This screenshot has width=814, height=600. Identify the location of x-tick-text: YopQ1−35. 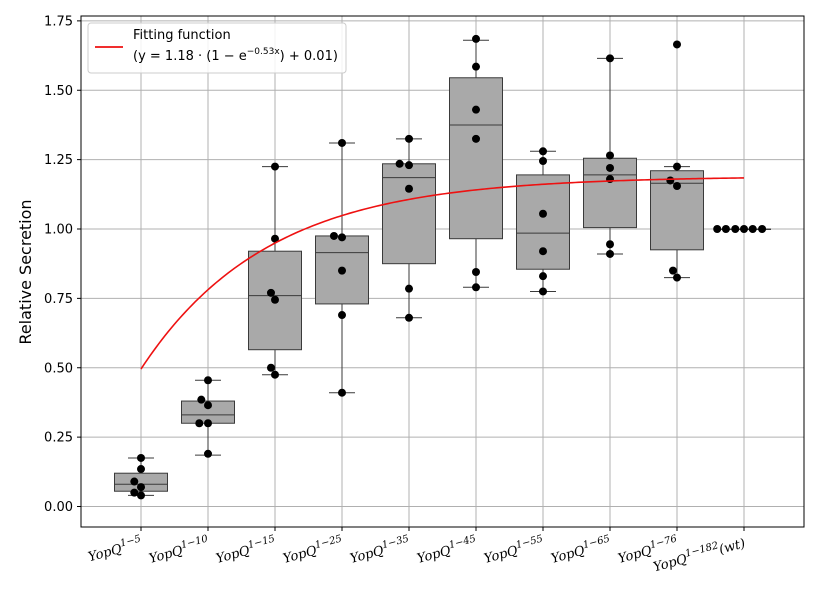
(380, 549).